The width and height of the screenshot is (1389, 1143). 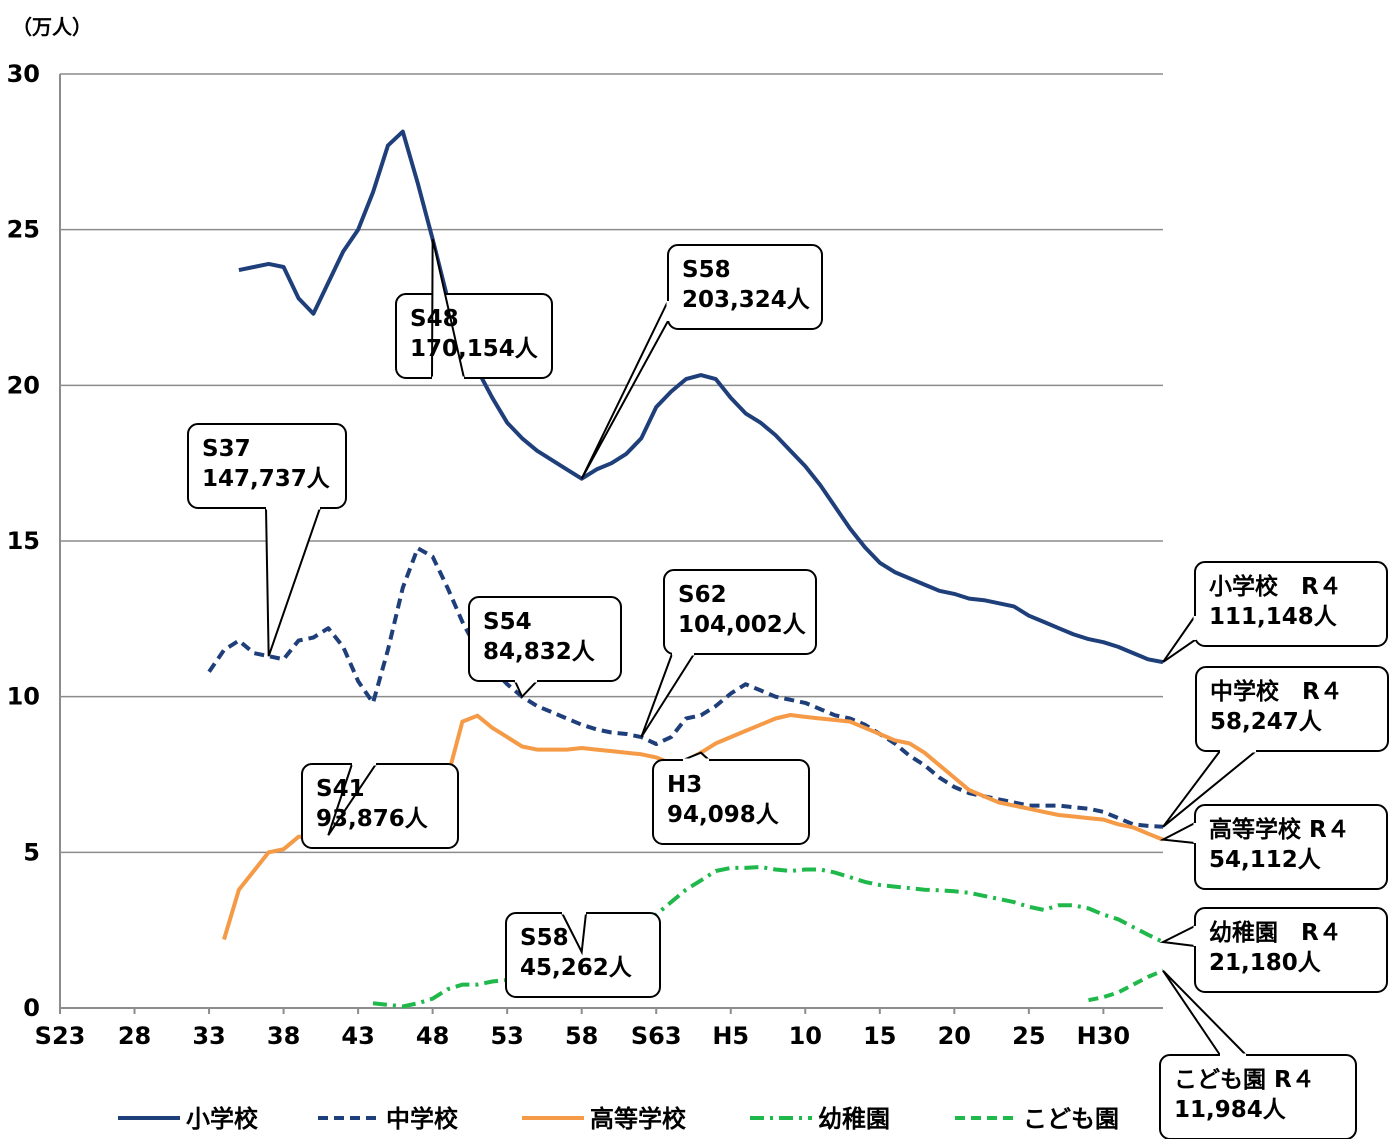 I want to click on callout-value: 203,324人, so click(x=746, y=300).